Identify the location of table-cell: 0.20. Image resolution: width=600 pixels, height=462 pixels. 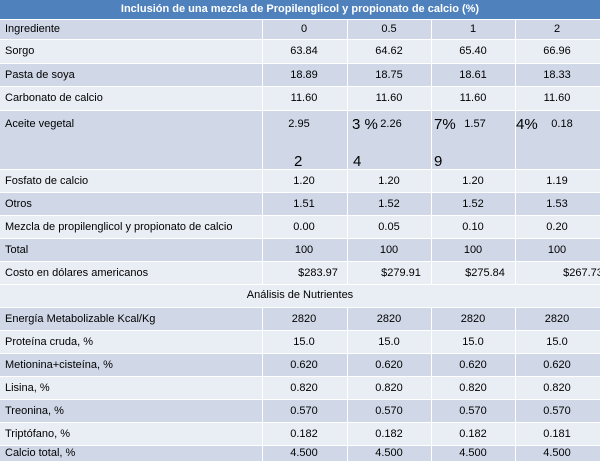
(557, 227).